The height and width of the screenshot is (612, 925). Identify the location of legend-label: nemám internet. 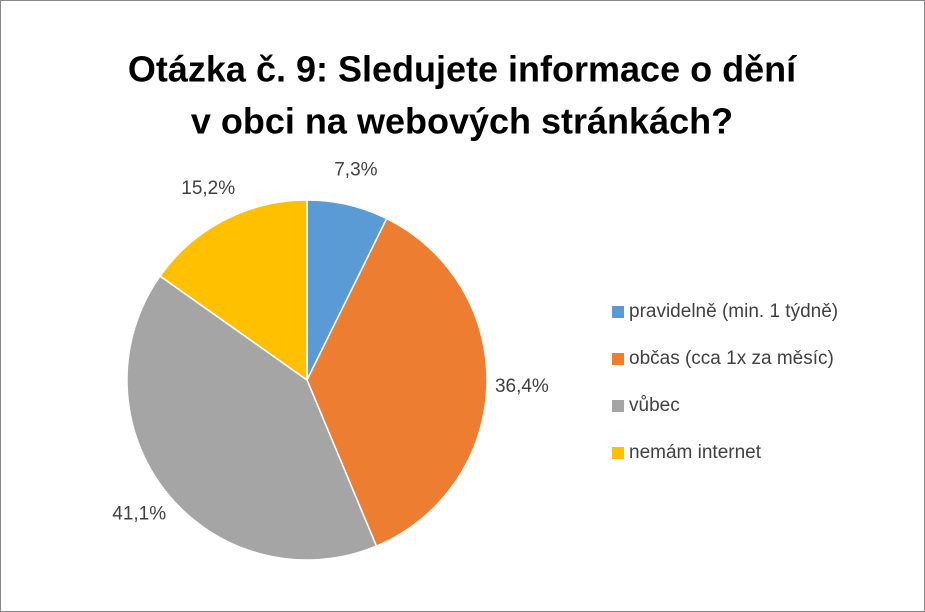
(695, 452).